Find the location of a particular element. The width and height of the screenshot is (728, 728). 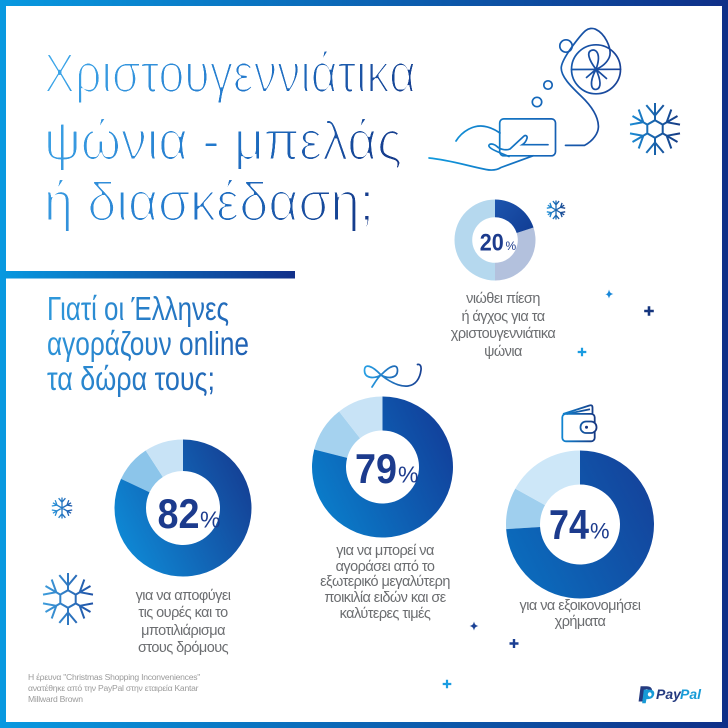

svg-text: 74 is located at coordinates (569, 524).